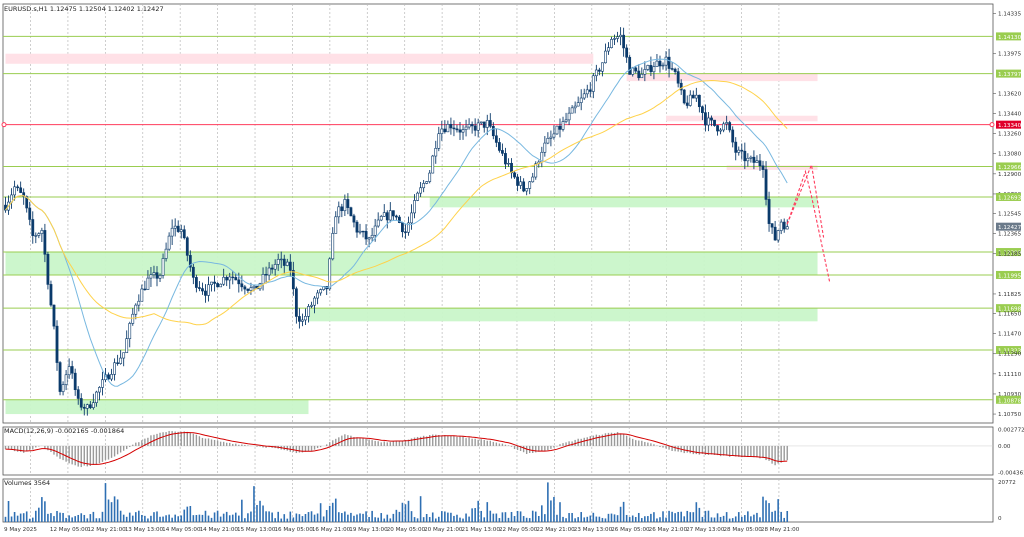 Image resolution: width=1024 pixels, height=537 pixels. Describe the element at coordinates (1010, 401) in the screenshot. I see `level-price-label: 1.10878` at that location.